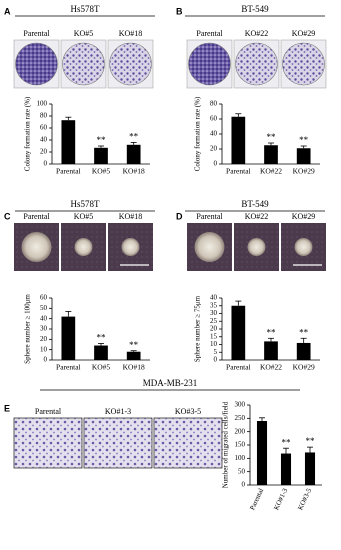 This screenshot has width=341, height=550. Describe the element at coordinates (216, 352) in the screenshot. I see `y-tick-label: 5` at that location.